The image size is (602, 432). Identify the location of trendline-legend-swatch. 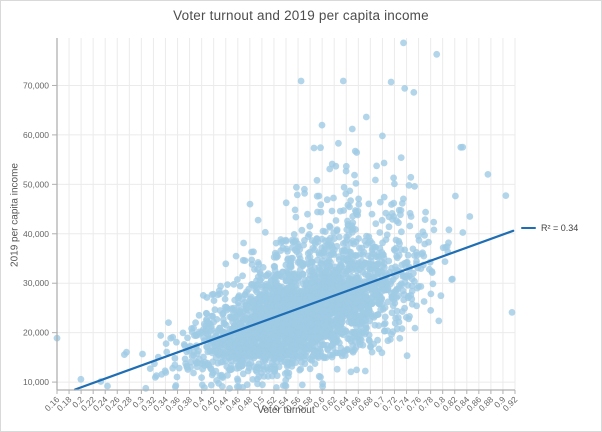
(528, 228).